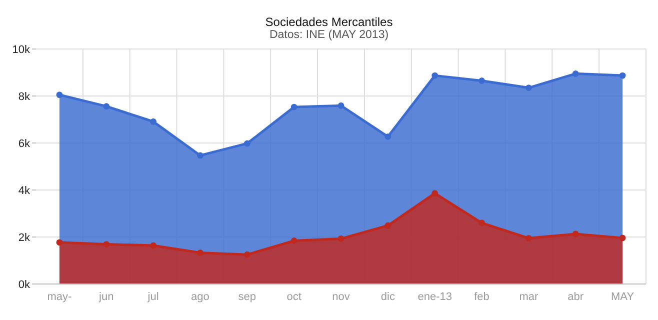 The width and height of the screenshot is (658, 320). What do you see at coordinates (329, 22) in the screenshot?
I see `chart-title: Sociedades Mercantiles` at bounding box center [329, 22].